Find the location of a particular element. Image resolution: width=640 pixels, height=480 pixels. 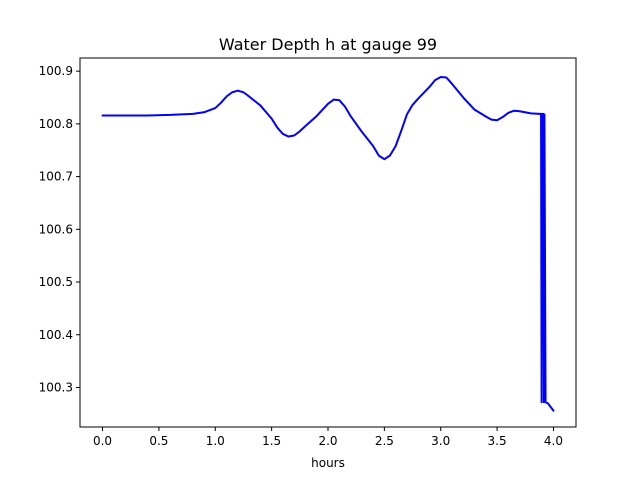

y-tick-label: 100.9 is located at coordinates (56, 71).